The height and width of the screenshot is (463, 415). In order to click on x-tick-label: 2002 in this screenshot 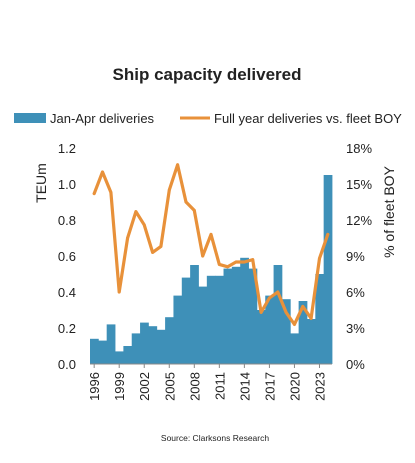, I will do `click(144, 386)`.